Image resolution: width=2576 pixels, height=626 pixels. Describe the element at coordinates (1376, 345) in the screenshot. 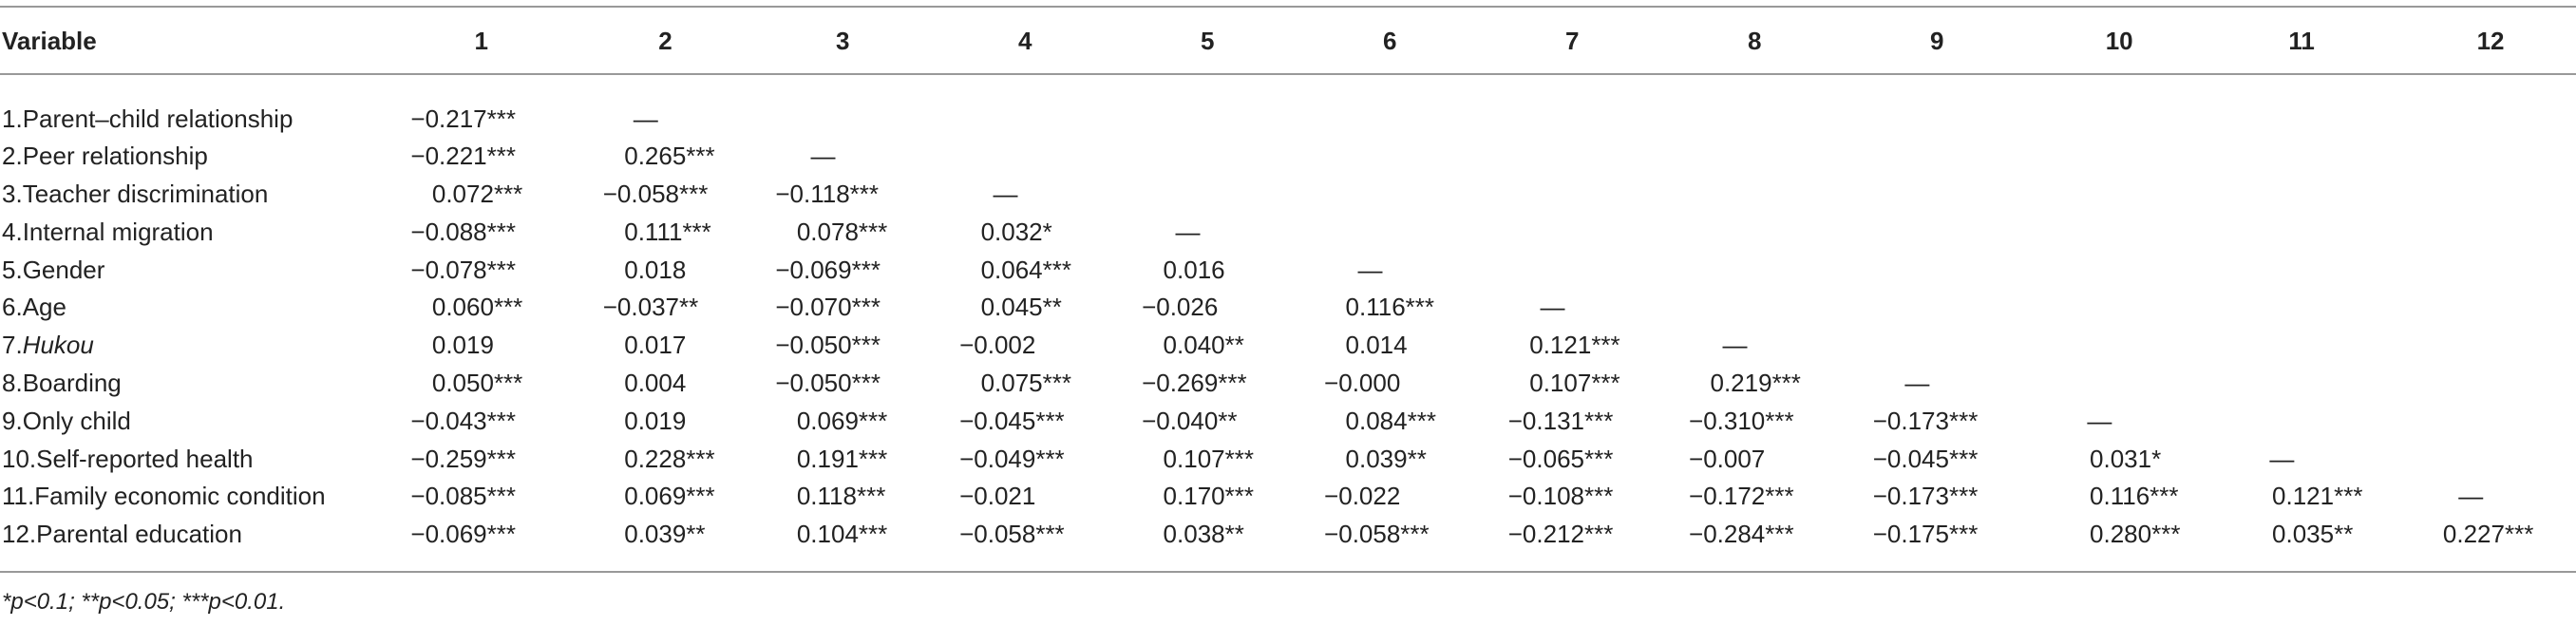

I see `value-cell: 0.014` at that location.